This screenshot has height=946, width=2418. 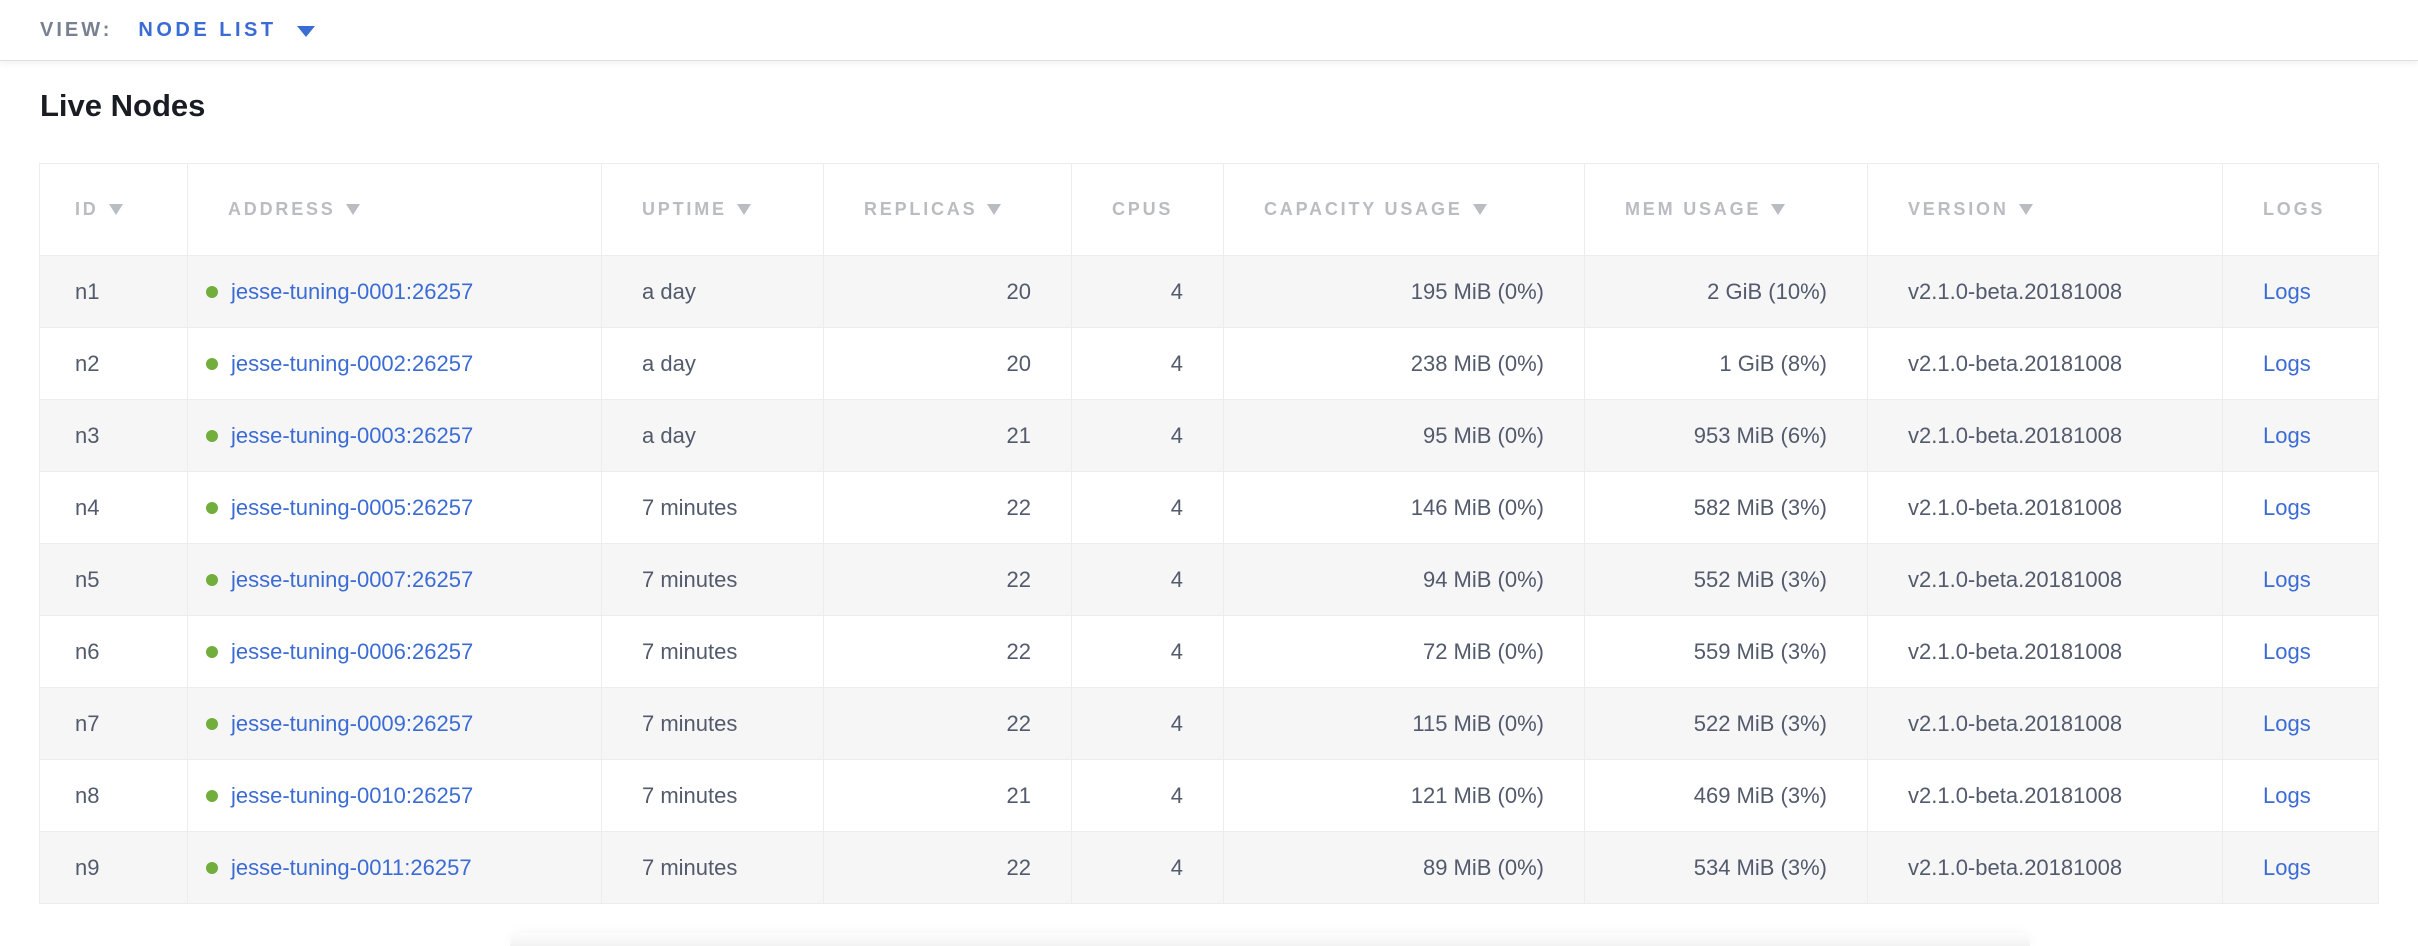 I want to click on cell-id: n4, so click(x=113, y=507).